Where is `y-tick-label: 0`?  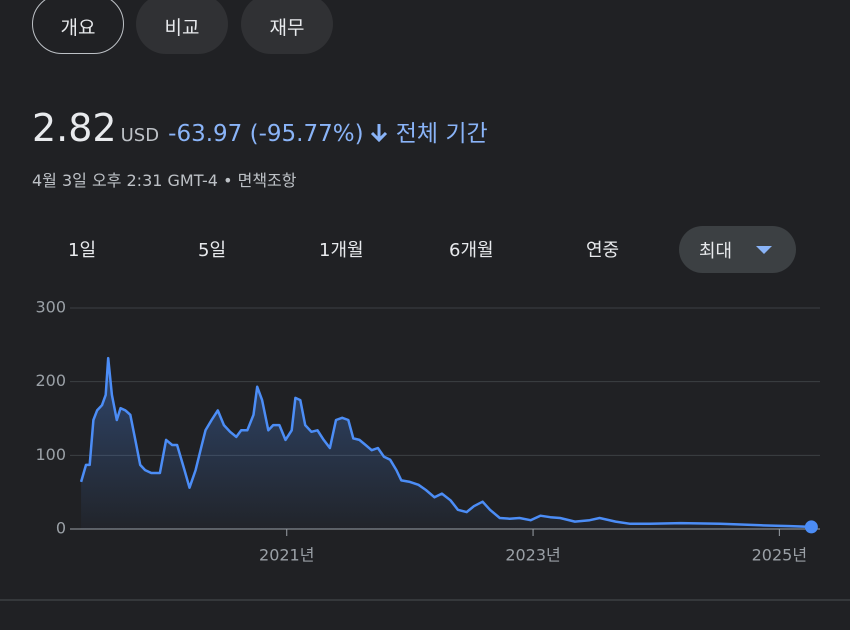 y-tick-label: 0 is located at coordinates (61, 528).